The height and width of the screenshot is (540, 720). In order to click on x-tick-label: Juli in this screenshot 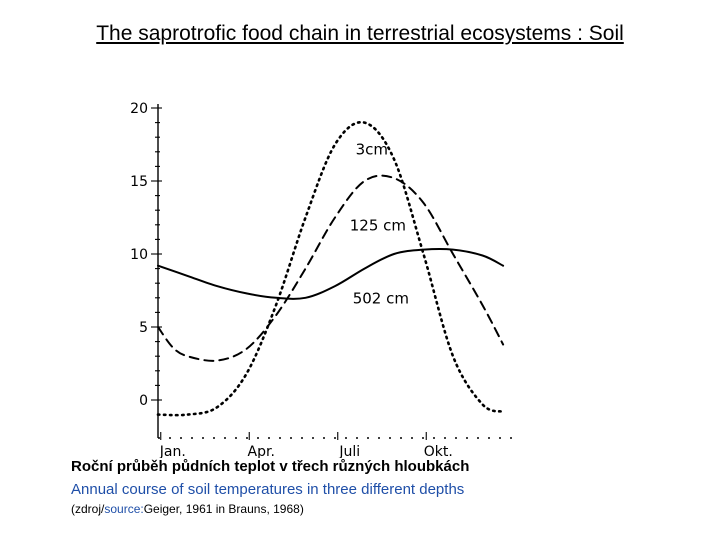, I will do `click(349, 451)`.